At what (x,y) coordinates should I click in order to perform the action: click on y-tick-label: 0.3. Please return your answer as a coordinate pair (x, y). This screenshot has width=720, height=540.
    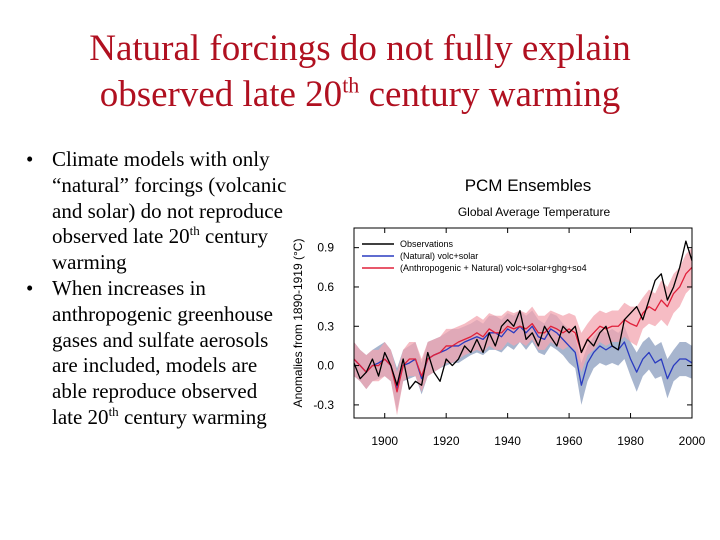
    Looking at the image, I should click on (325, 326).